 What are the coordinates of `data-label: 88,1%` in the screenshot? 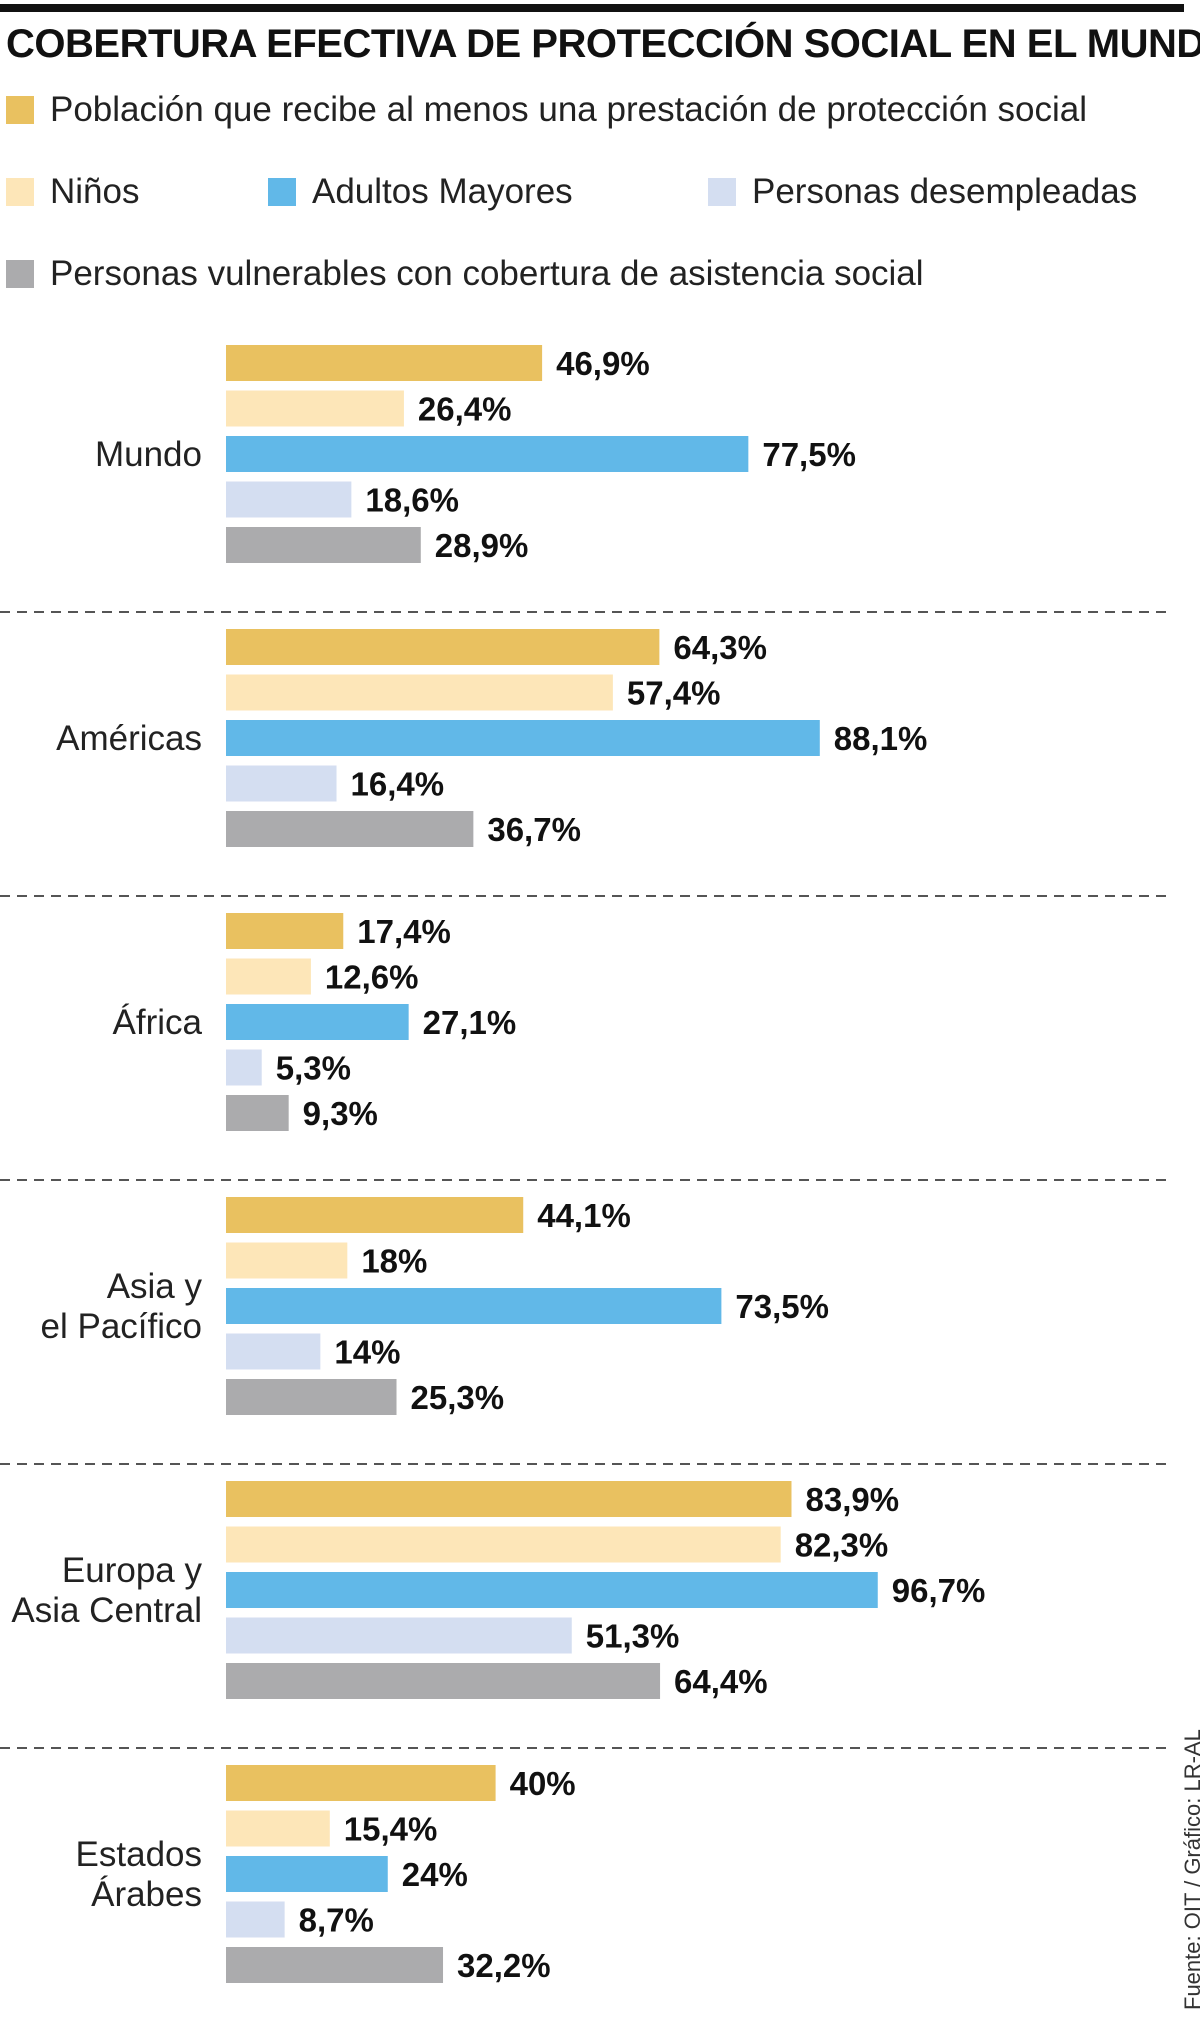 It's located at (881, 738).